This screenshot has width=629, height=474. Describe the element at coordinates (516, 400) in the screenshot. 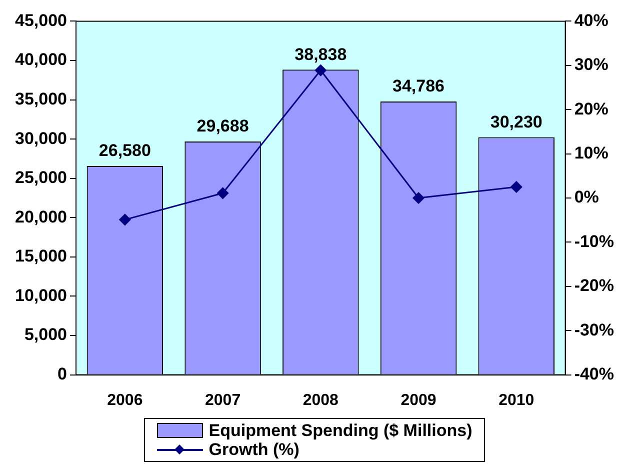

I see `x-tick-label: 2010` at that location.